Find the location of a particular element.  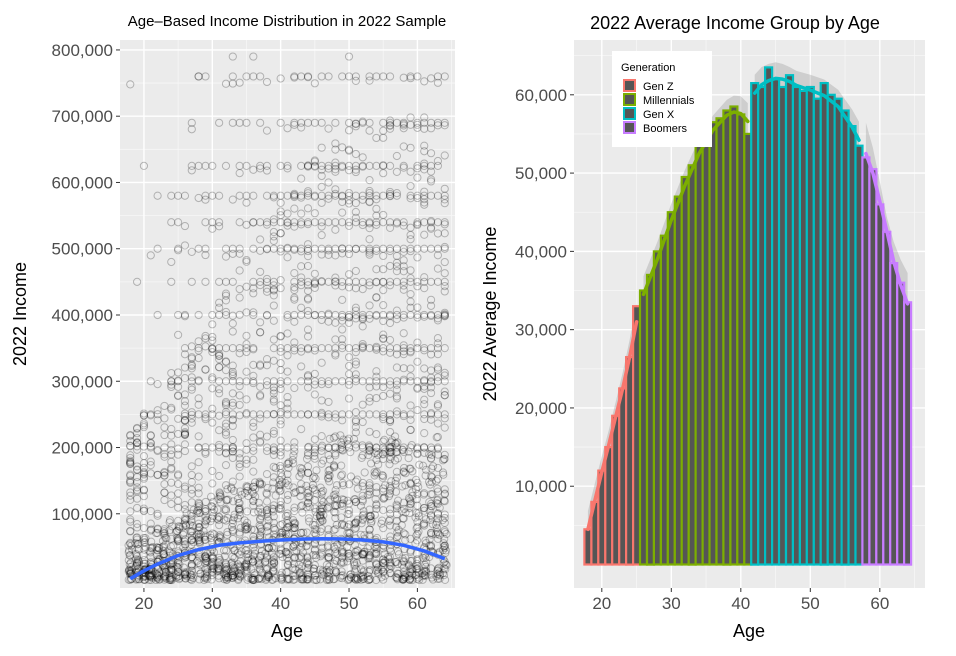

bar-y-tick-label: 60,000 is located at coordinates (541, 95).